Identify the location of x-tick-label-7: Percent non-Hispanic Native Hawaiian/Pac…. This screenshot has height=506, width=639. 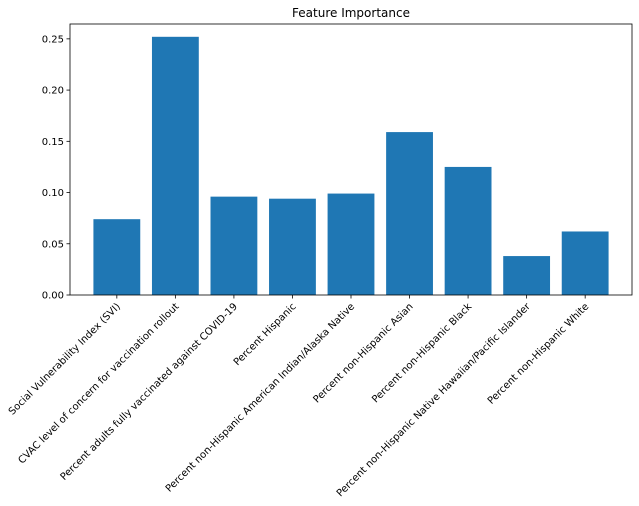
(434, 400).